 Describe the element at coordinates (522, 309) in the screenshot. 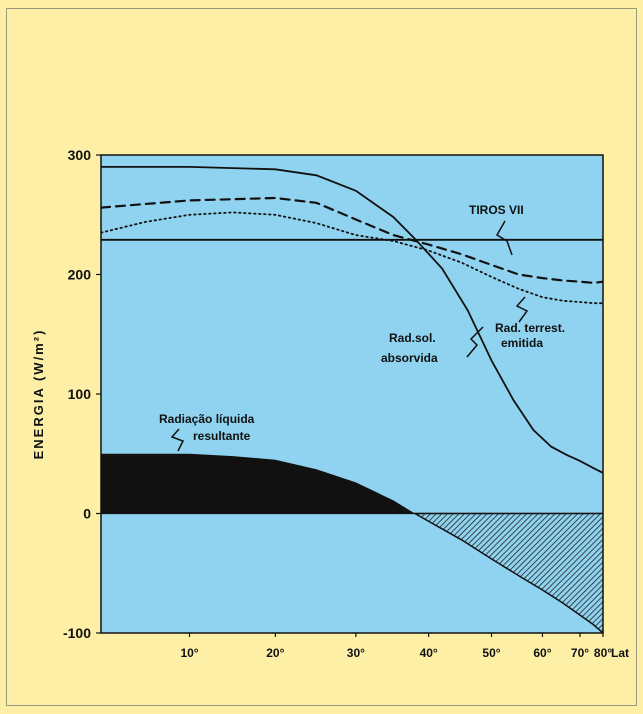

I see `pointer-terrest` at that location.